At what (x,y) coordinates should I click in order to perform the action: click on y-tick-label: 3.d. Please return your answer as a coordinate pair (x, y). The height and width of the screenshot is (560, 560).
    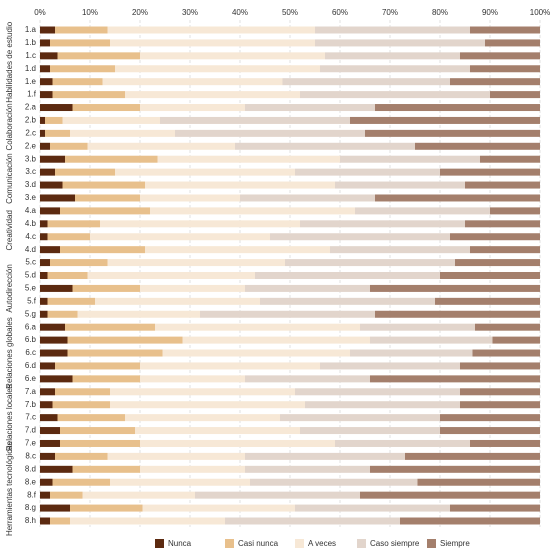
    Looking at the image, I should click on (30, 184).